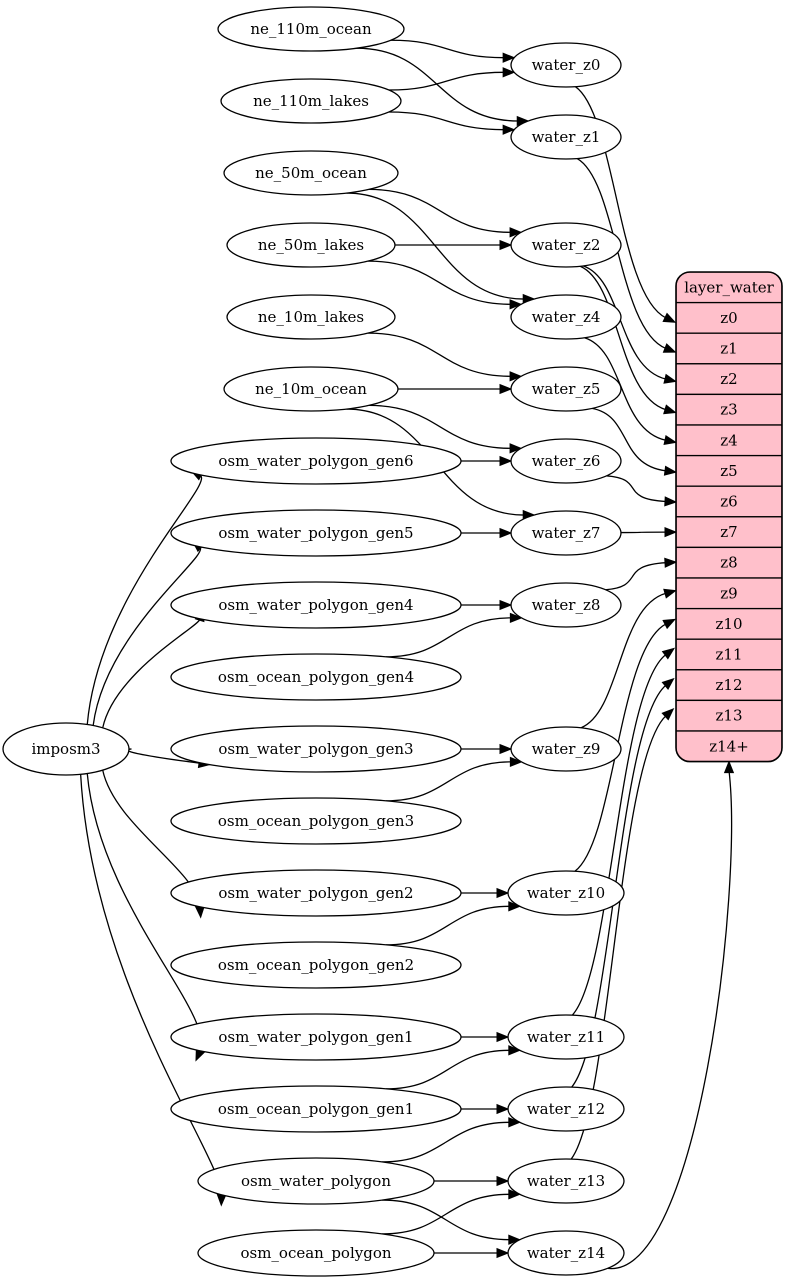  I want to click on layer-water-row-z3: z3, so click(729, 409).